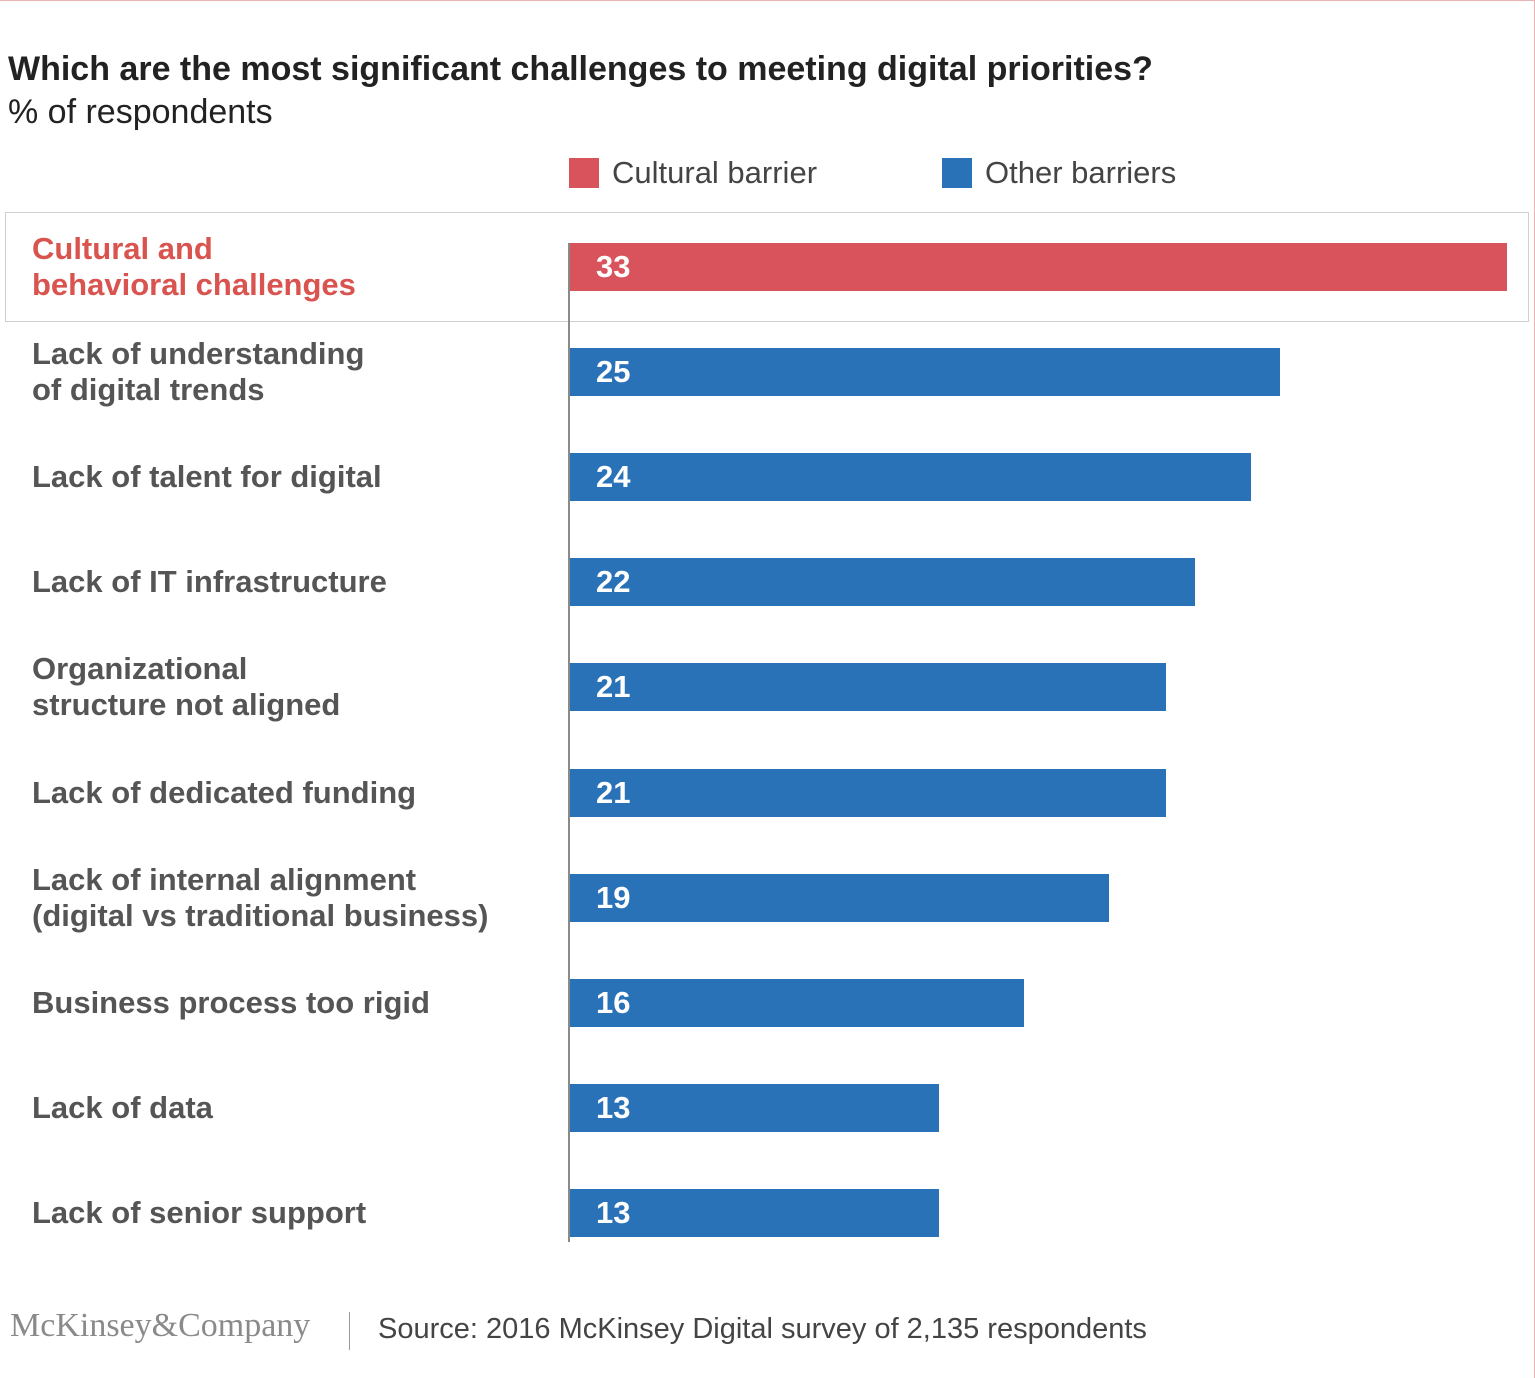 The height and width of the screenshot is (1378, 1535). Describe the element at coordinates (613, 372) in the screenshot. I see `bar-value-label: 25` at that location.